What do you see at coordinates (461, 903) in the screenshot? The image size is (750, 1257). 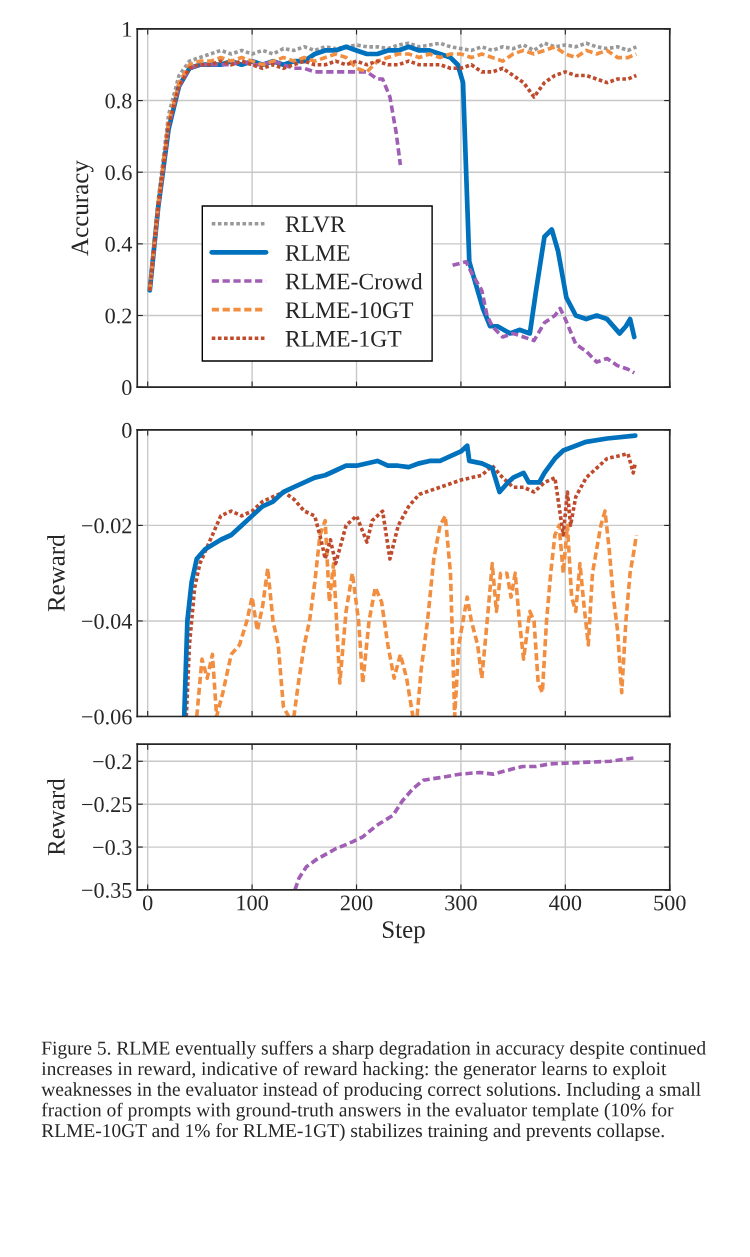 I see `x-tick-label: 300` at bounding box center [461, 903].